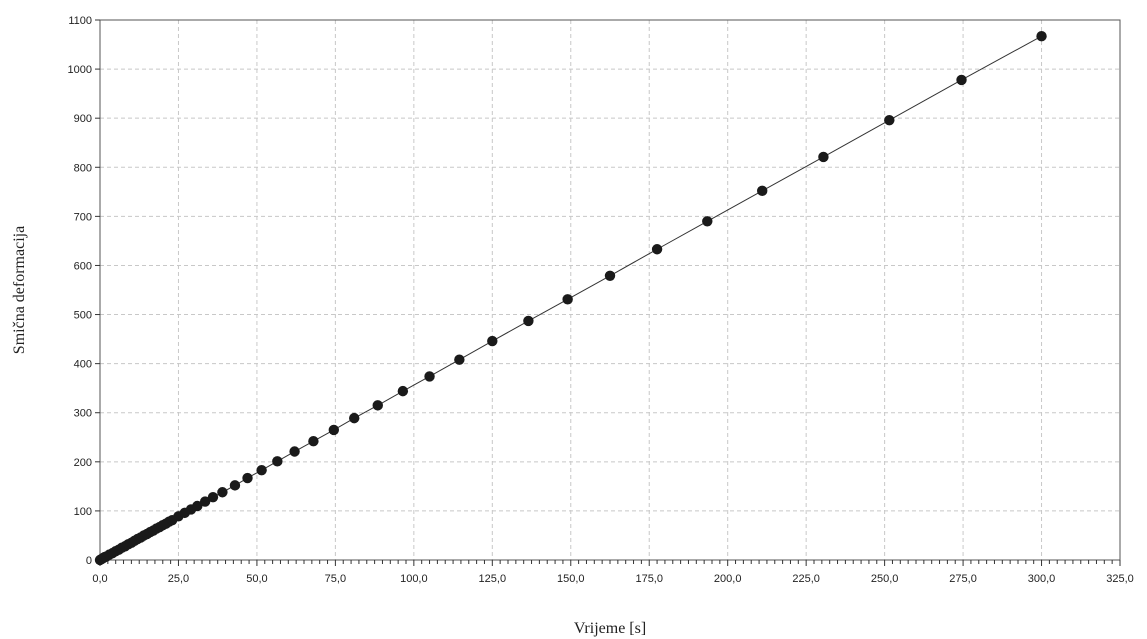  What do you see at coordinates (728, 579) in the screenshot?
I see `x-tick-label: 200,0` at bounding box center [728, 579].